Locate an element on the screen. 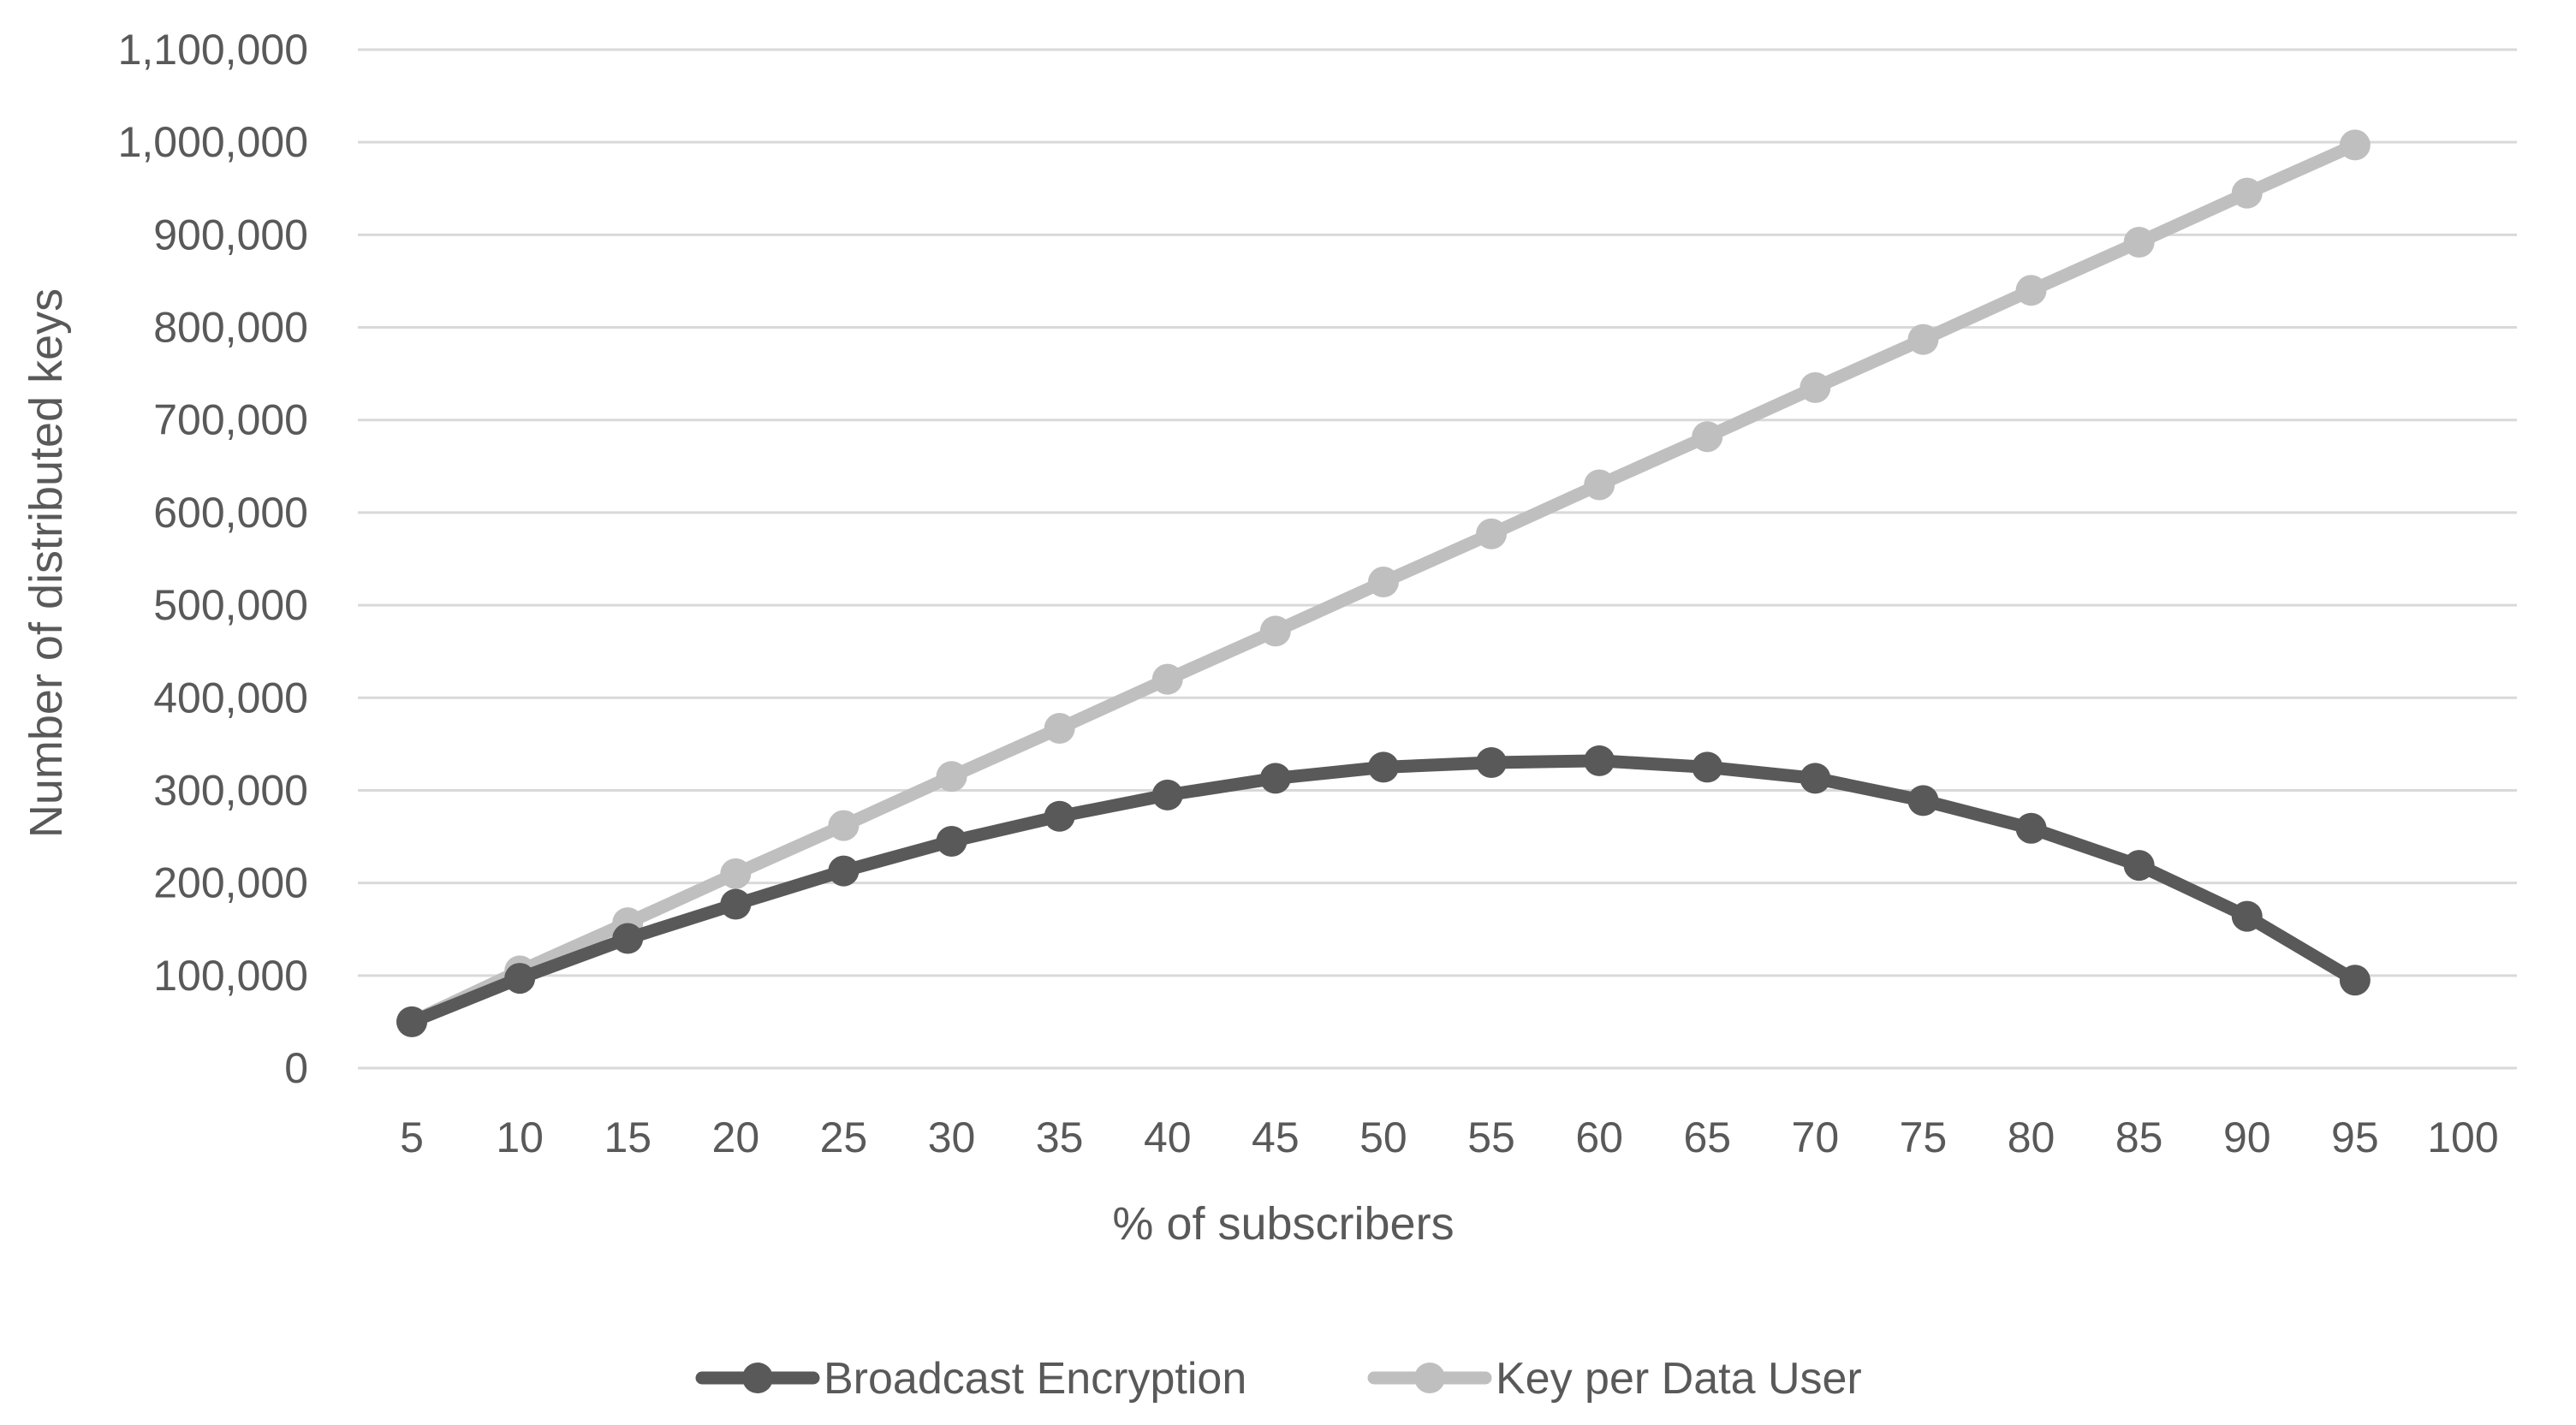  y-tick-label: 1,100,000 is located at coordinates (213, 50).